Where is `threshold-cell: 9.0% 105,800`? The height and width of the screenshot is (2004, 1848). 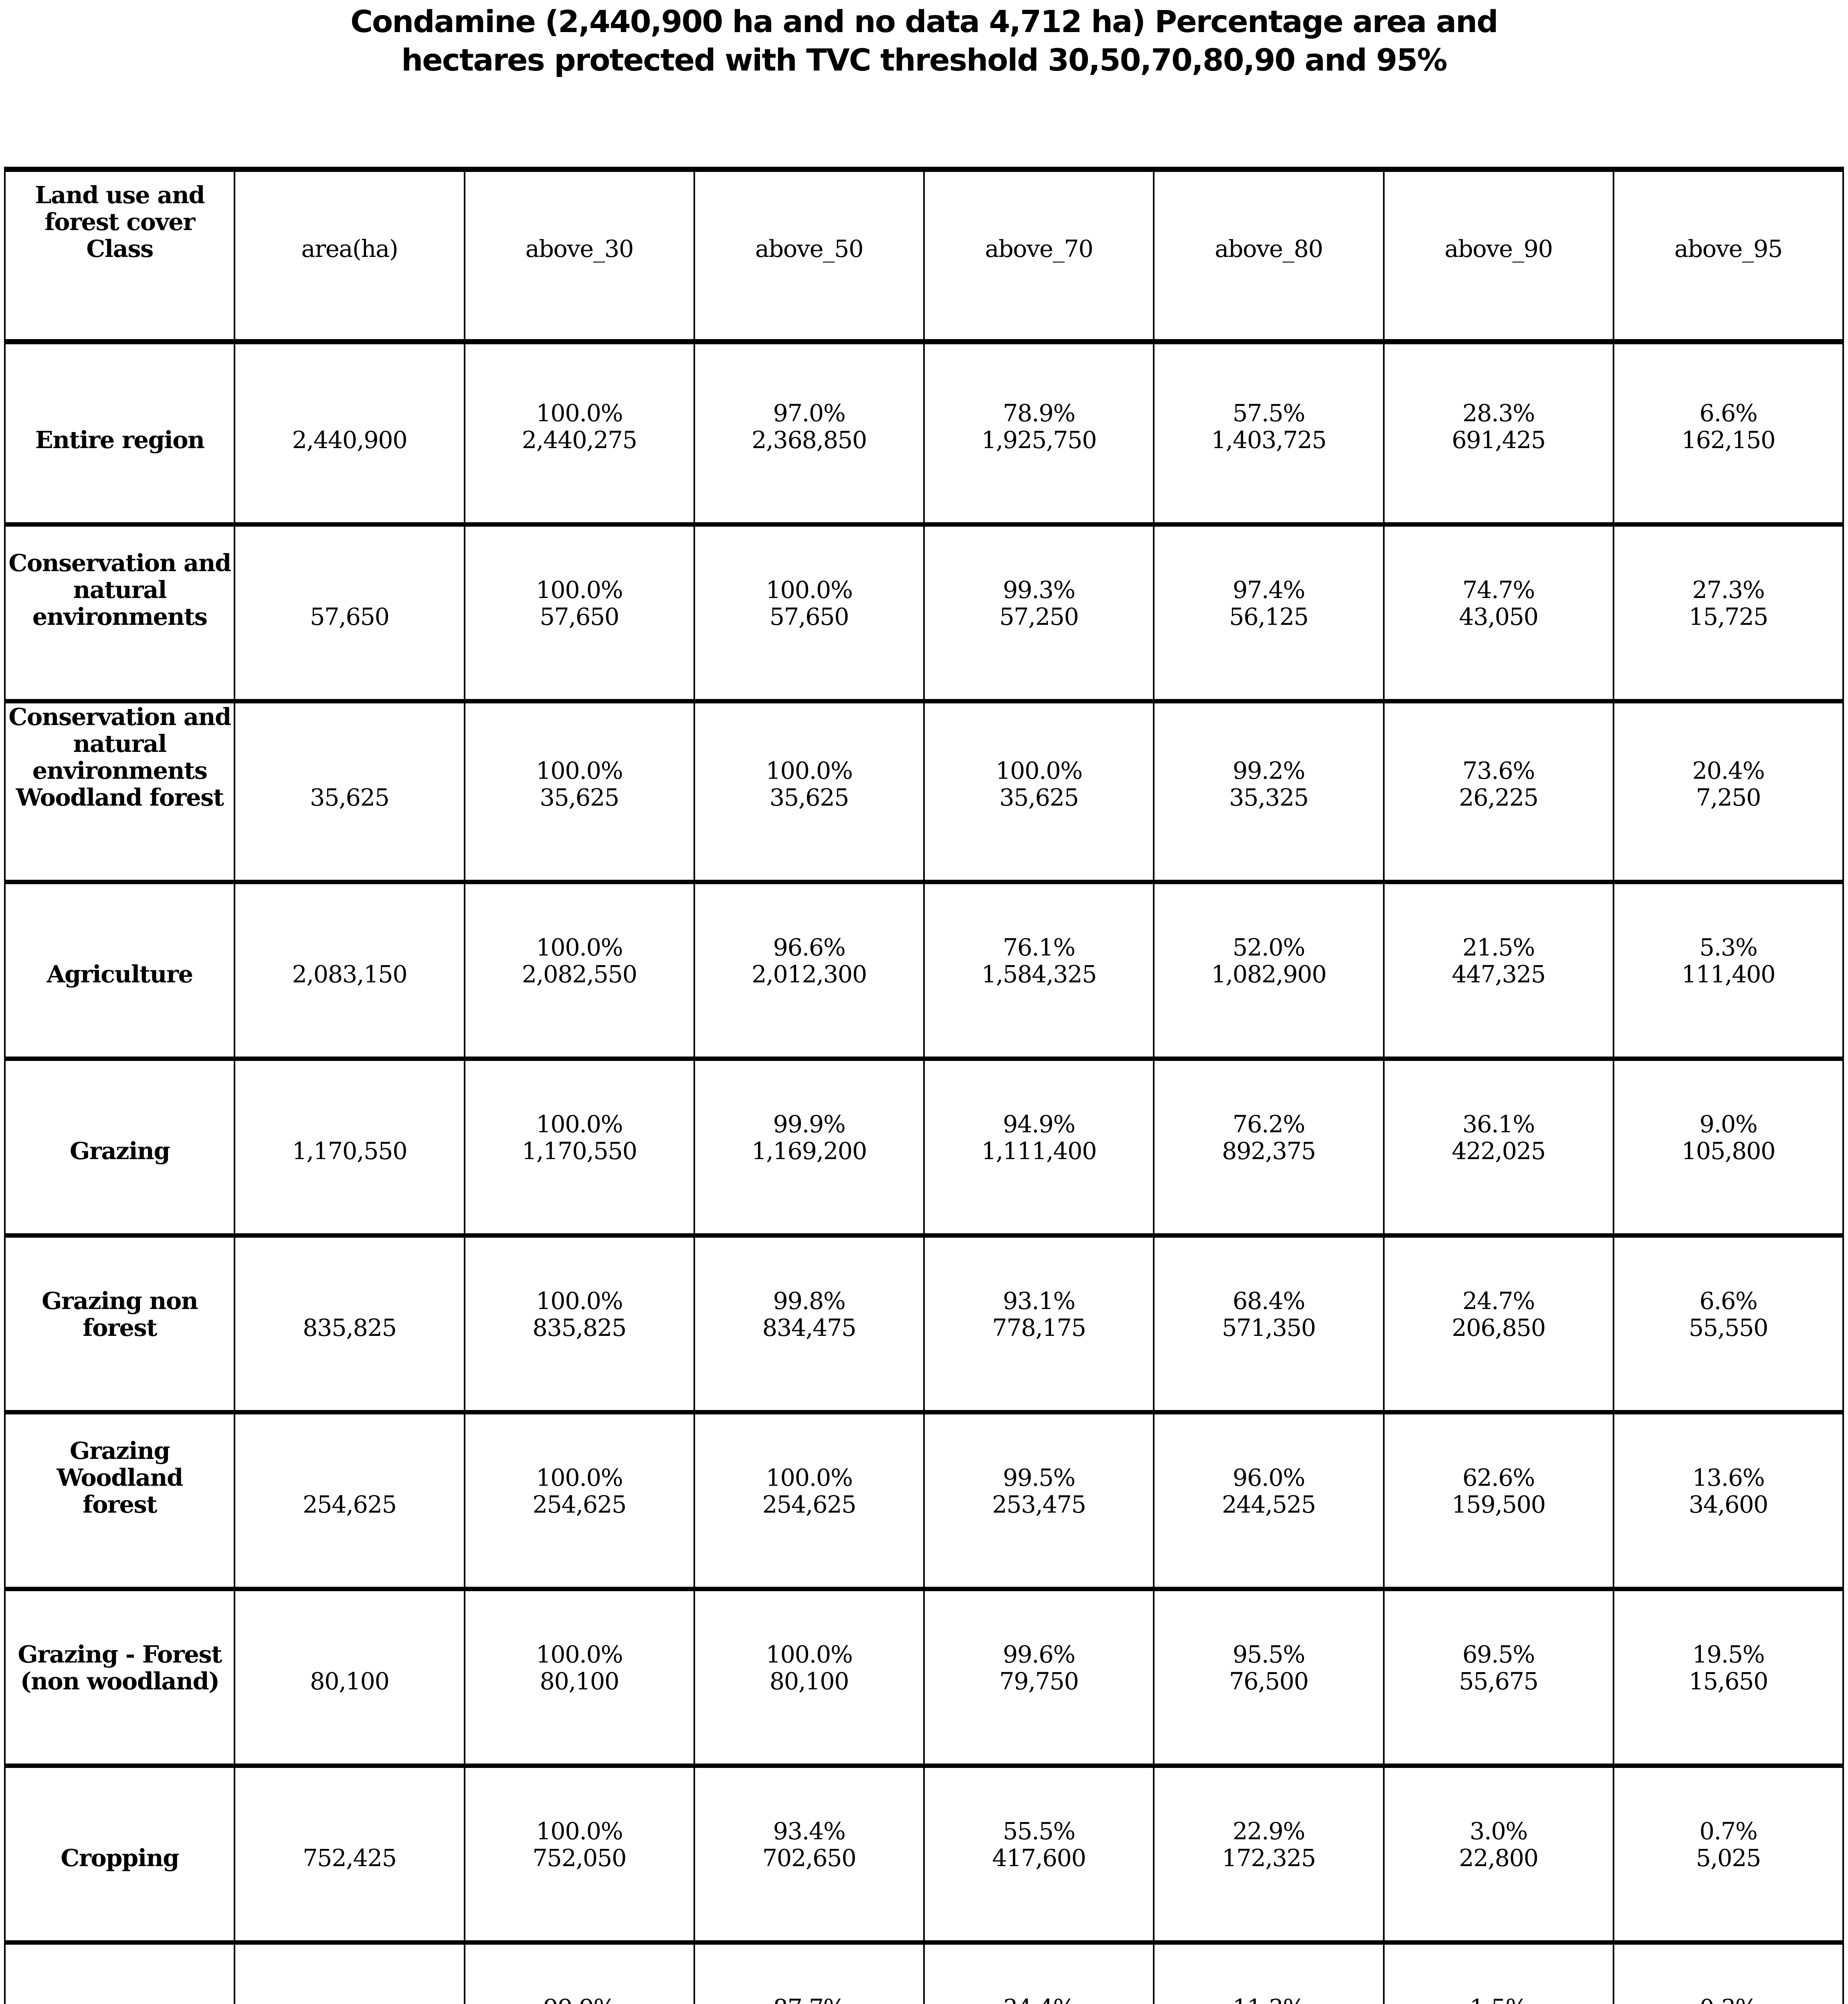 threshold-cell: 9.0% 105,800 is located at coordinates (1728, 1148).